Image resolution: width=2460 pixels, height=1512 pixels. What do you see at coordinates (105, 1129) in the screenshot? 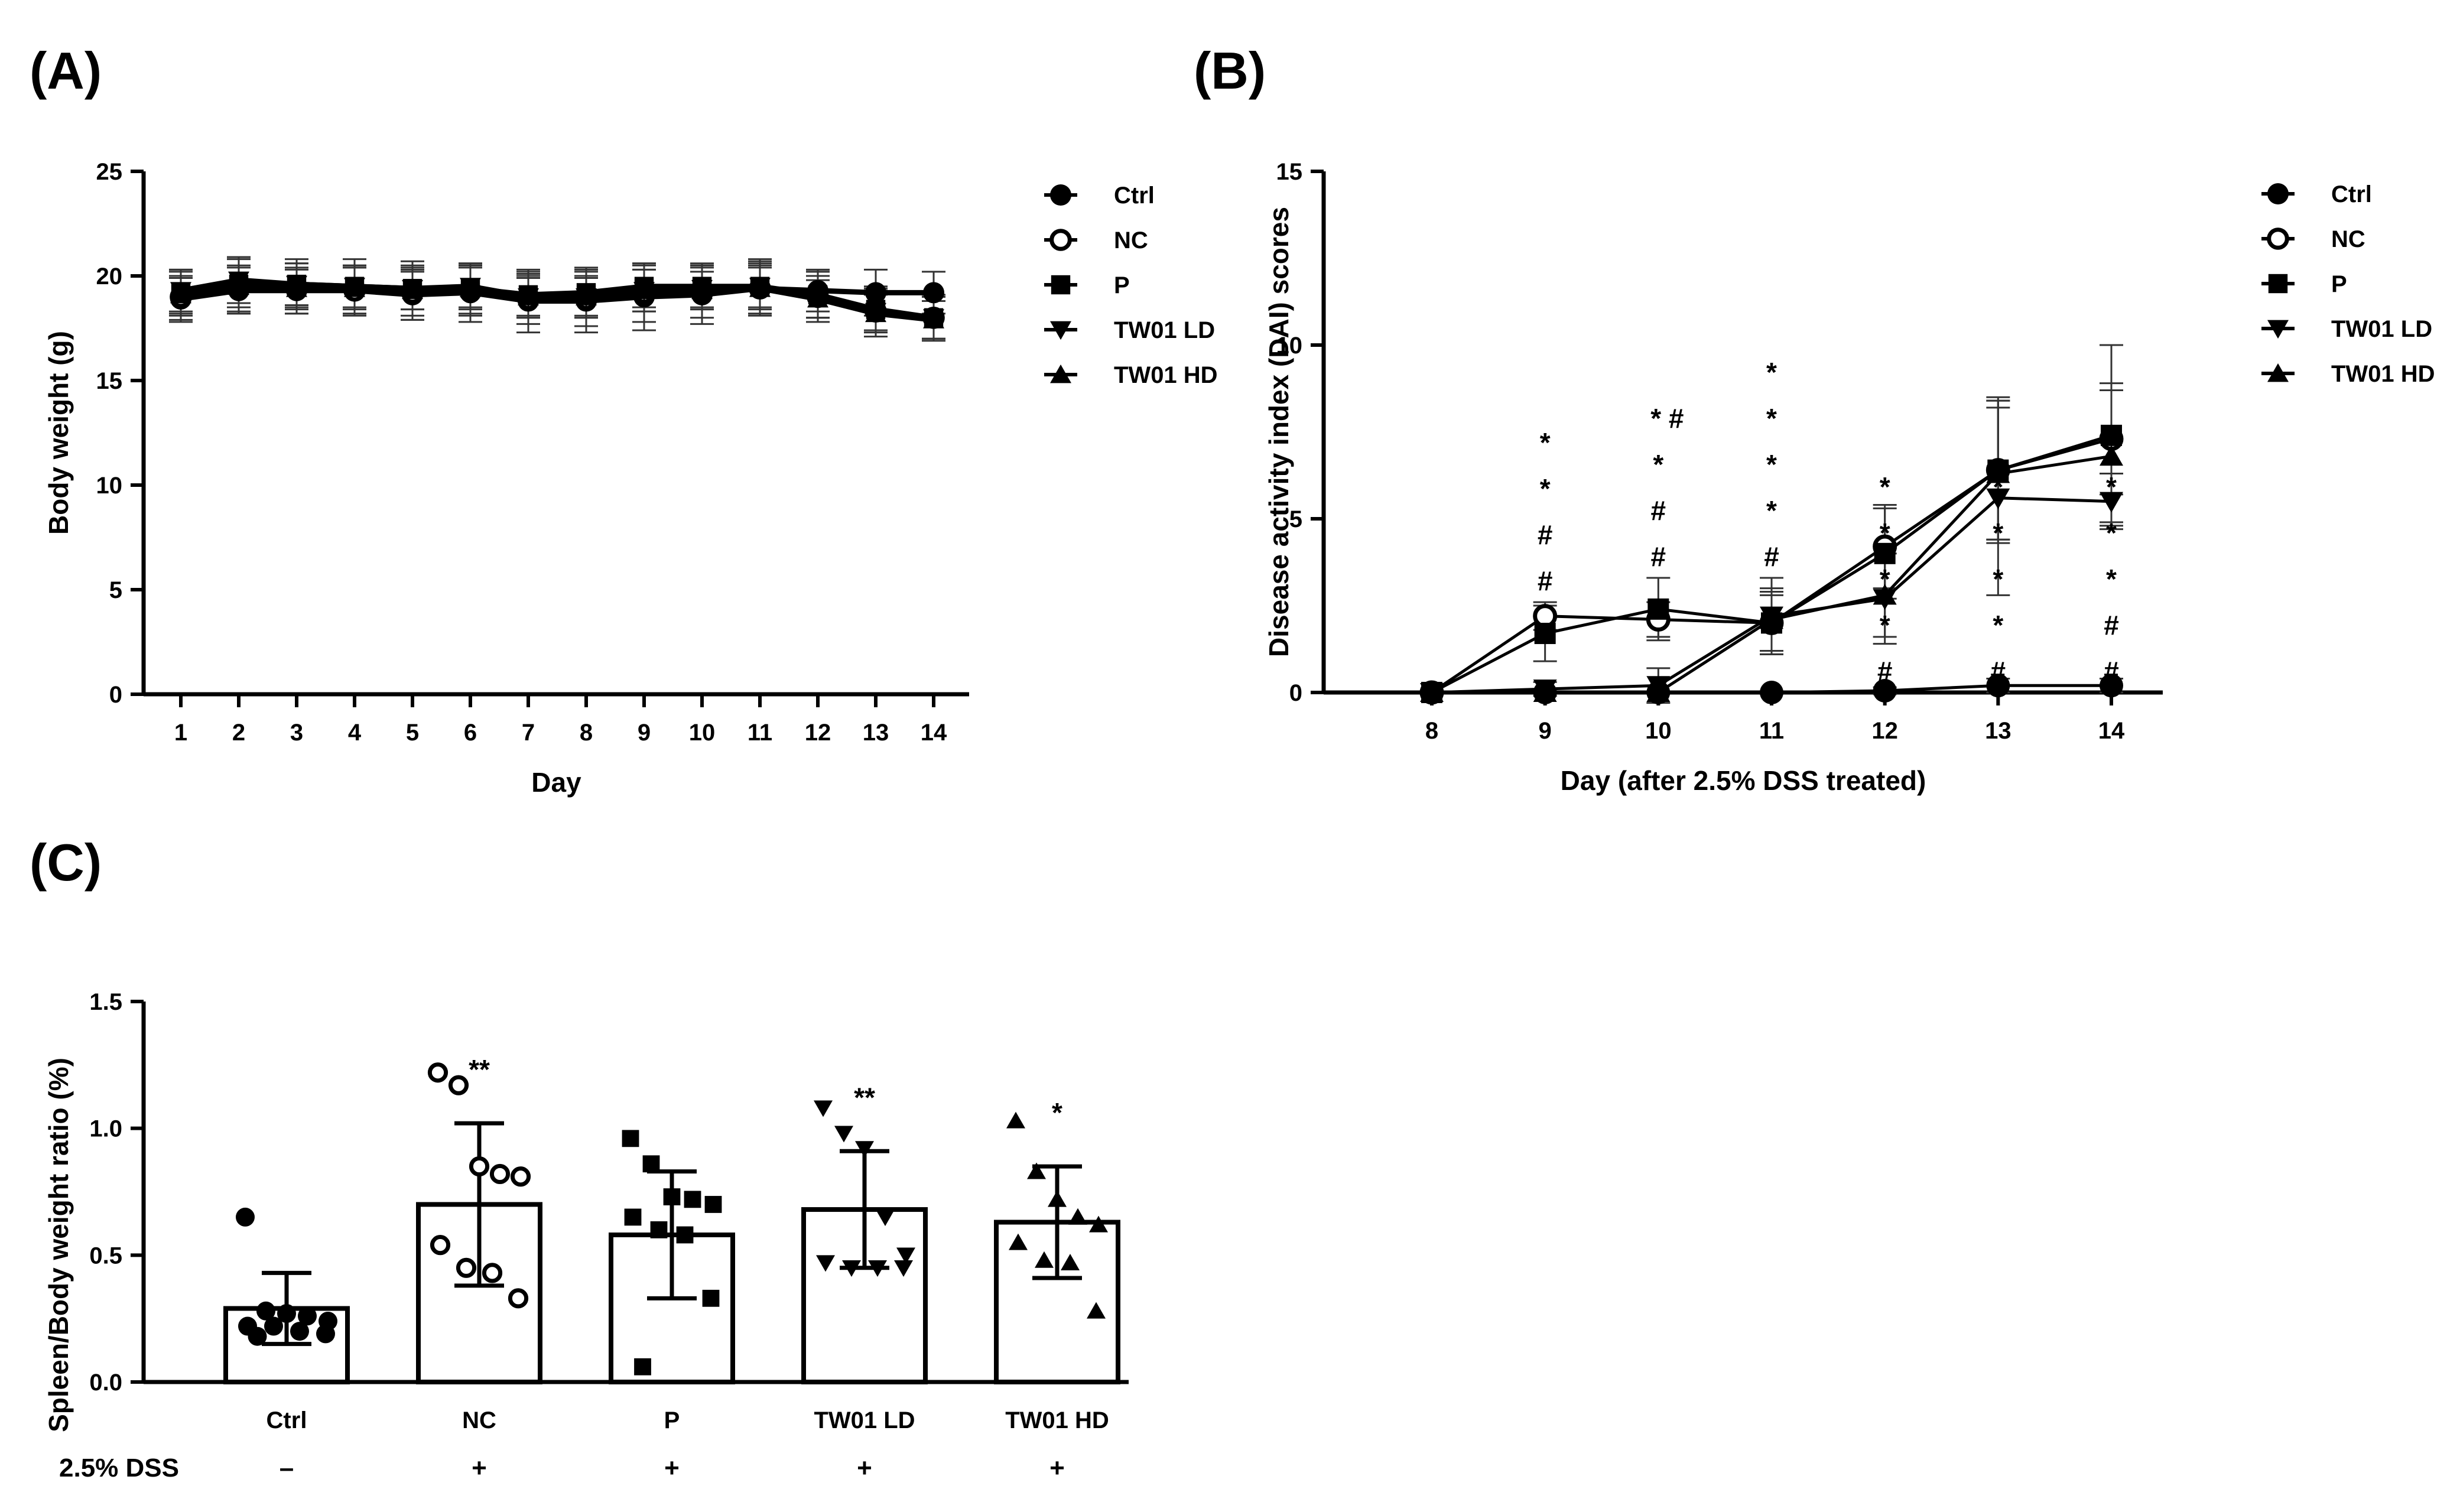
I see `y-tick-label: 1.0` at bounding box center [105, 1129].